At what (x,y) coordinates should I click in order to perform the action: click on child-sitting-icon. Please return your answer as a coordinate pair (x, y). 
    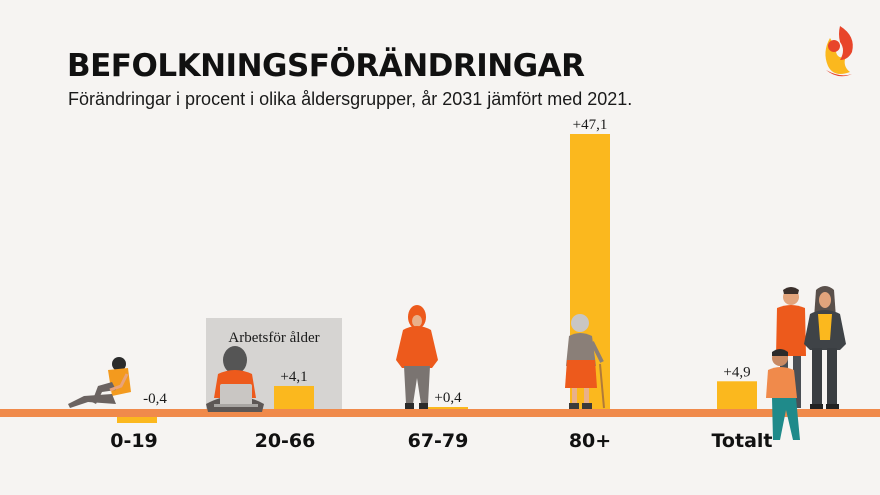
    Looking at the image, I should click on (99, 382).